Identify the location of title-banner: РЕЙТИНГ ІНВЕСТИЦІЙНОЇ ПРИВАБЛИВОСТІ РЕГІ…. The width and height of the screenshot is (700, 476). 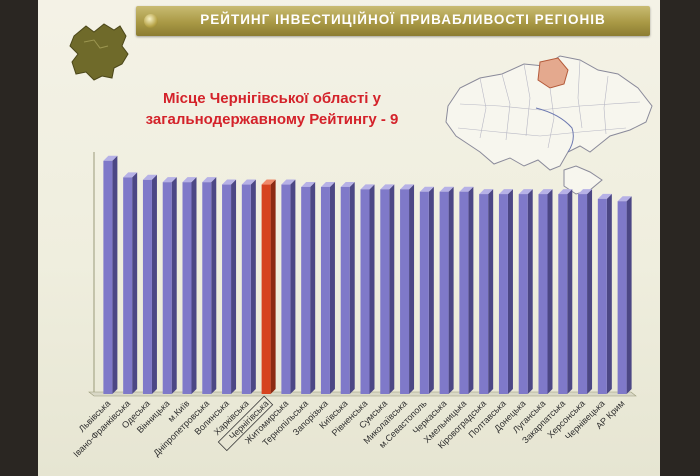
(393, 21).